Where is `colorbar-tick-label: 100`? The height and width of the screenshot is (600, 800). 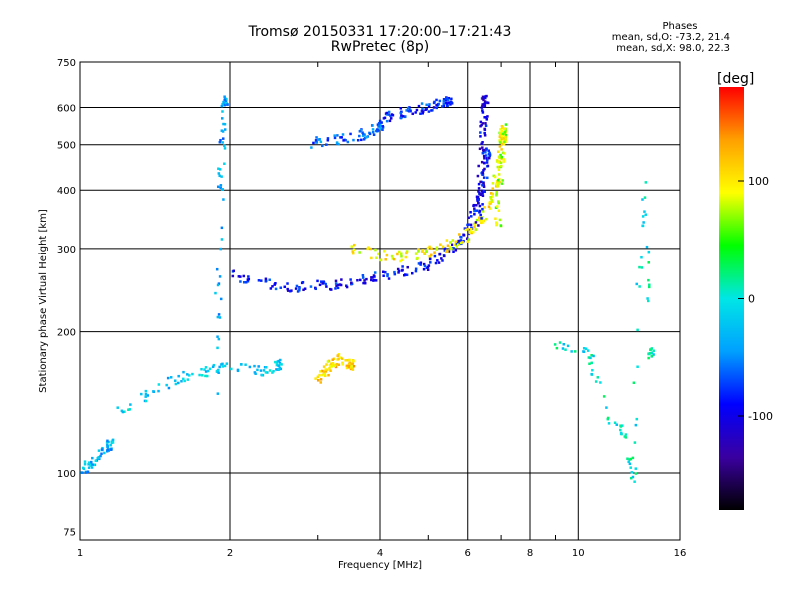 colorbar-tick-label: 100 is located at coordinates (758, 181).